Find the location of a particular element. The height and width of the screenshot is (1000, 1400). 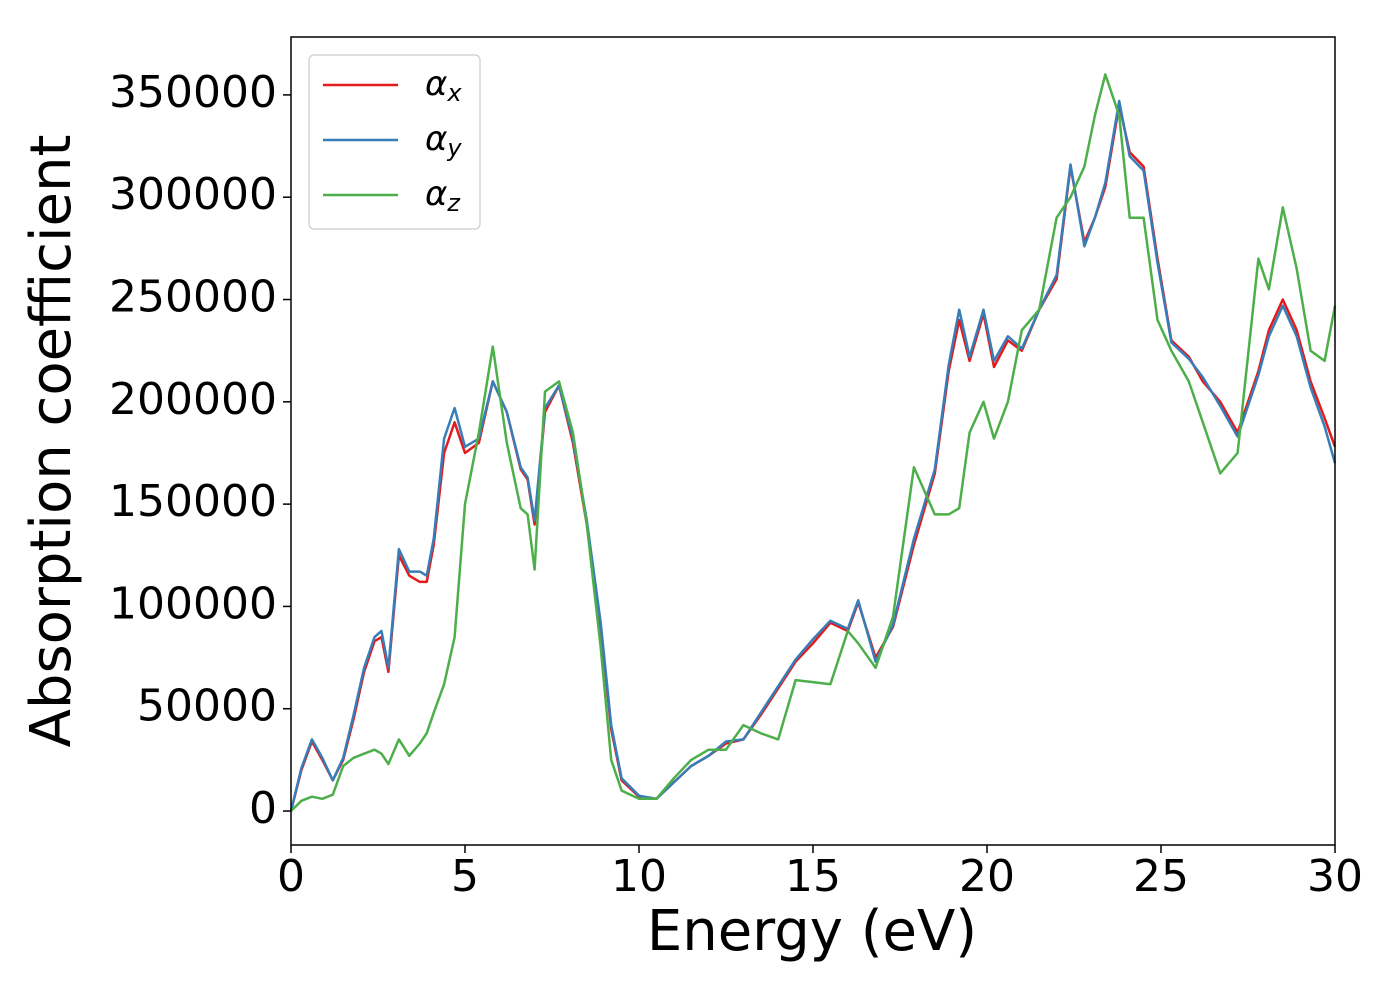

x-tick-label: 30 is located at coordinates (1335, 876).